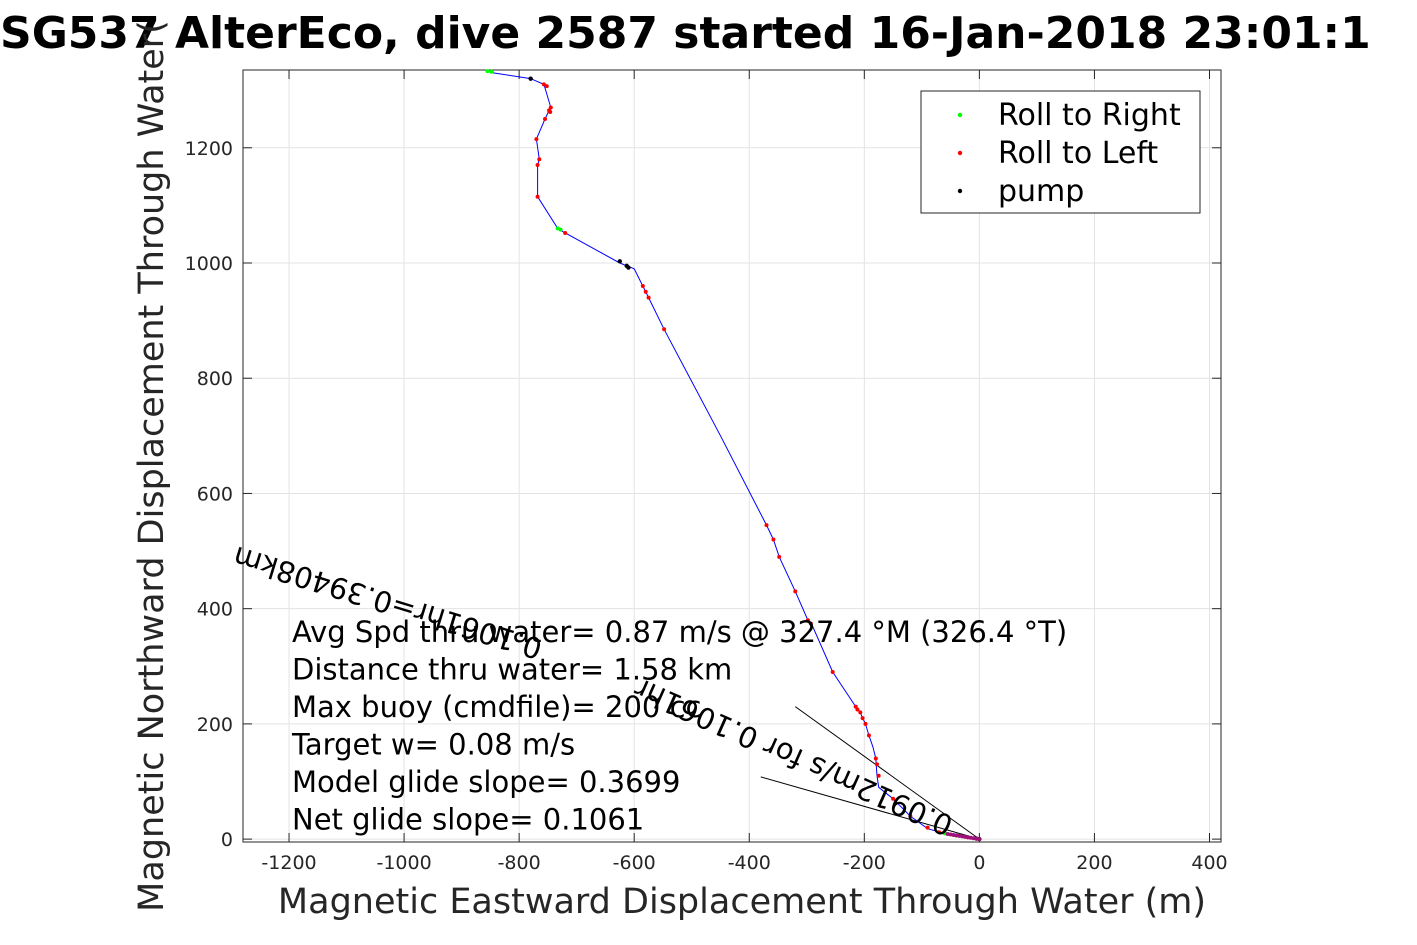  I want to click on x-tick-label: 200, so click(1094, 863).